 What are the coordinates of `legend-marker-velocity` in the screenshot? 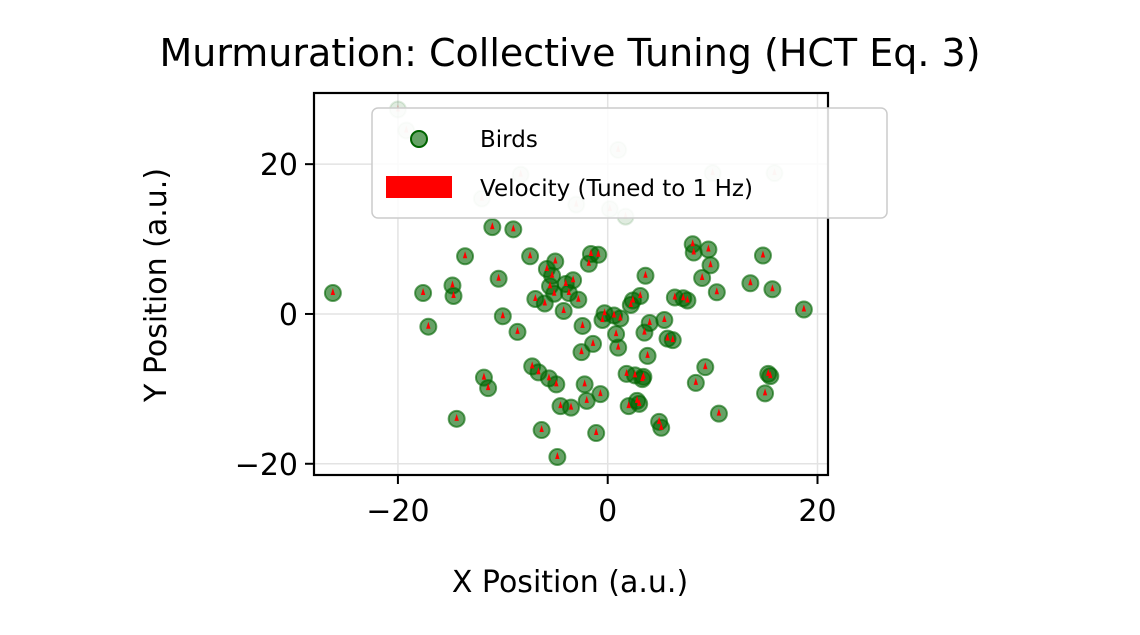 It's located at (419, 187).